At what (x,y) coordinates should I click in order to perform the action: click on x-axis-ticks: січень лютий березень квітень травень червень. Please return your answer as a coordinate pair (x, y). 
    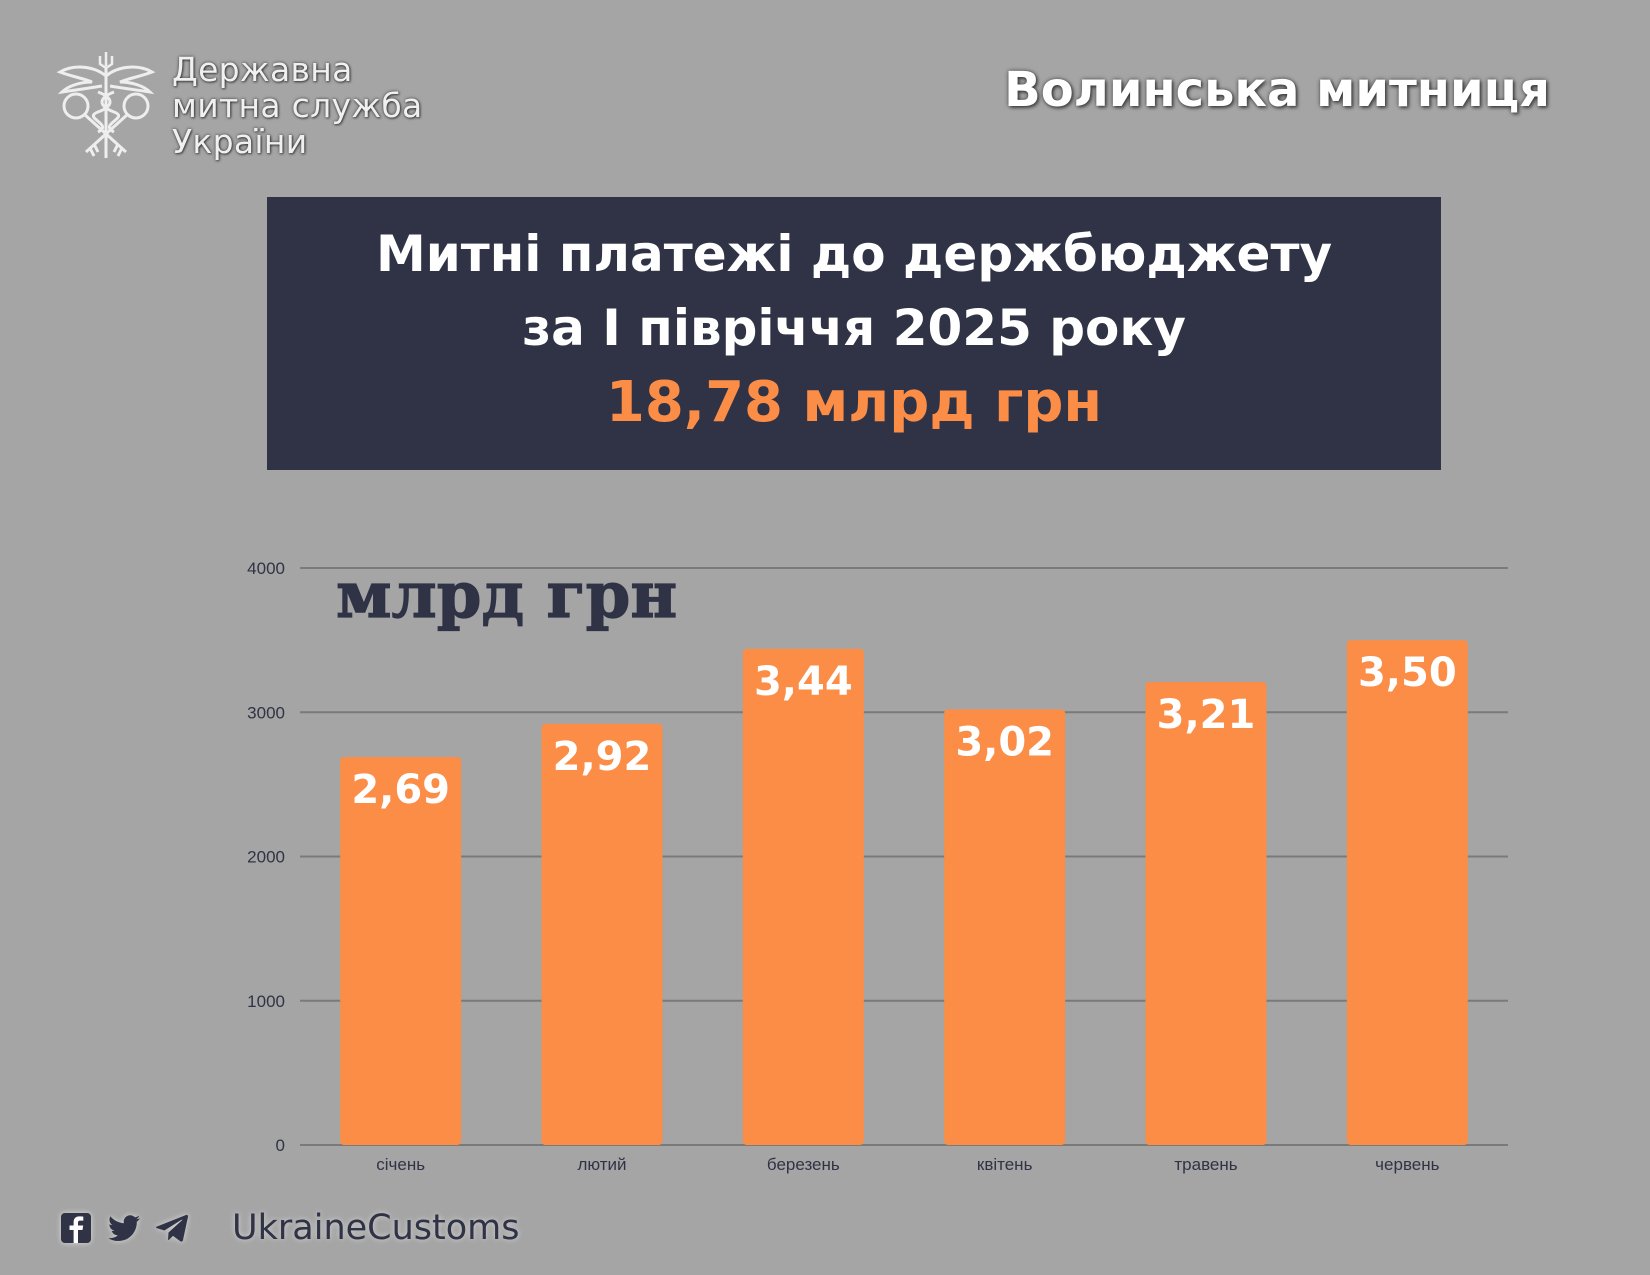
    Looking at the image, I should click on (907, 1164).